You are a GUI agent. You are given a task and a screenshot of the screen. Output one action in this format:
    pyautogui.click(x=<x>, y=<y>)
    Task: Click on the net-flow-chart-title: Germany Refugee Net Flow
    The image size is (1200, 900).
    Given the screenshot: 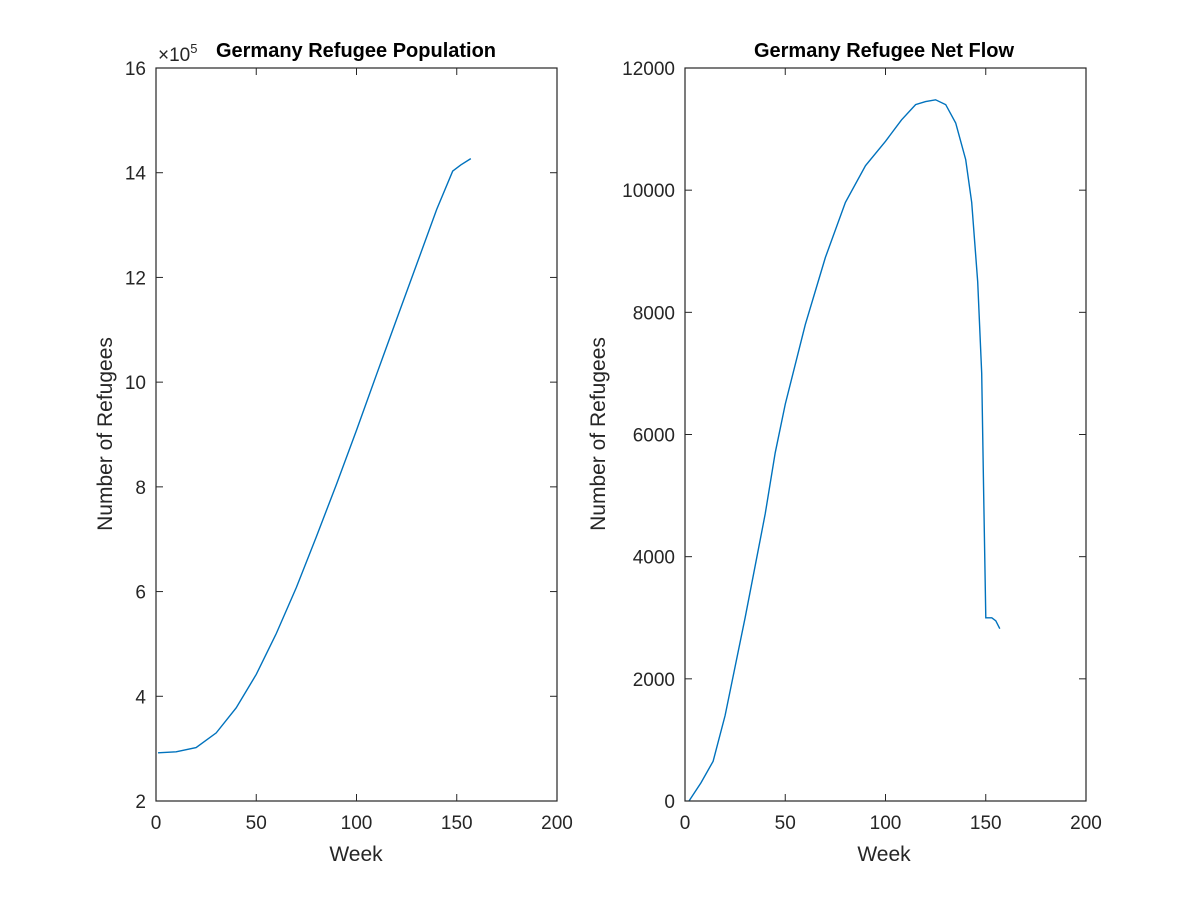 What is the action you would take?
    pyautogui.click(x=884, y=51)
    